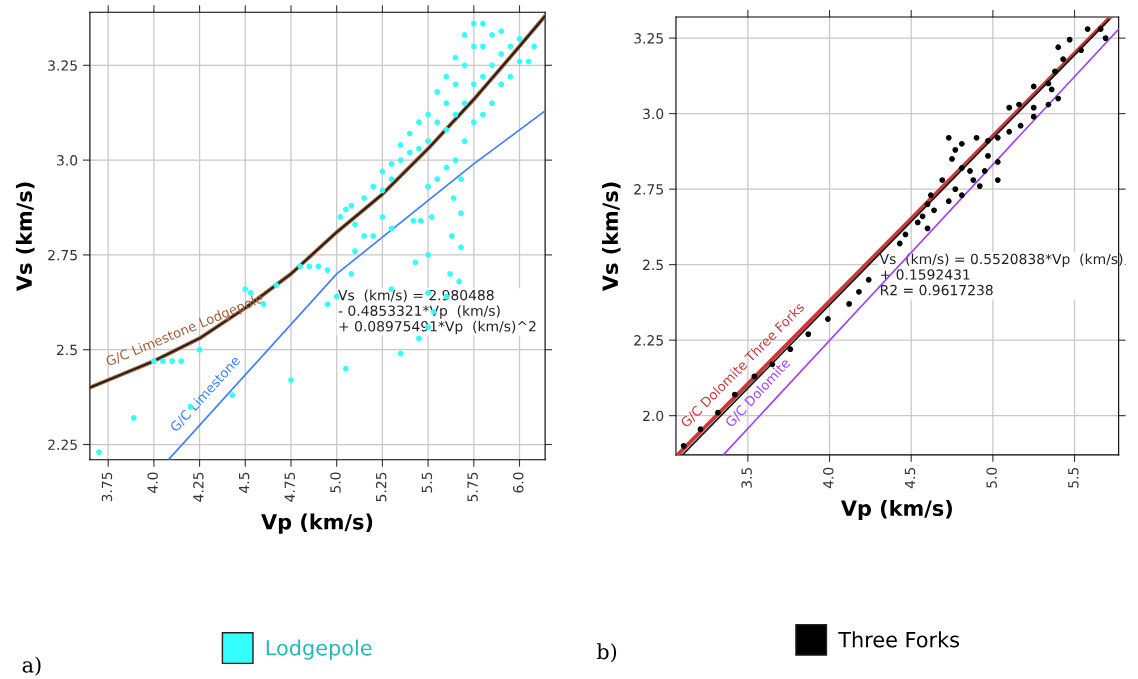  What do you see at coordinates (290, 487) in the screenshot?
I see `x-tick-label: 4.75` at bounding box center [290, 487].